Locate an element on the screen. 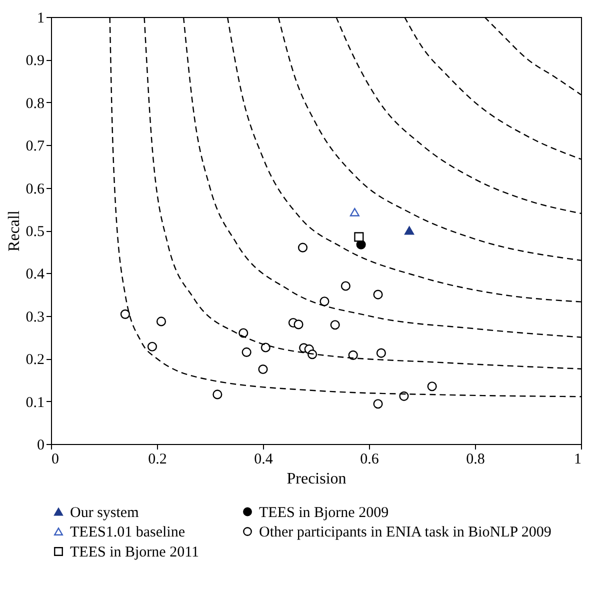 This screenshot has width=607, height=598. x-tick-label: 0 is located at coordinates (55, 460).